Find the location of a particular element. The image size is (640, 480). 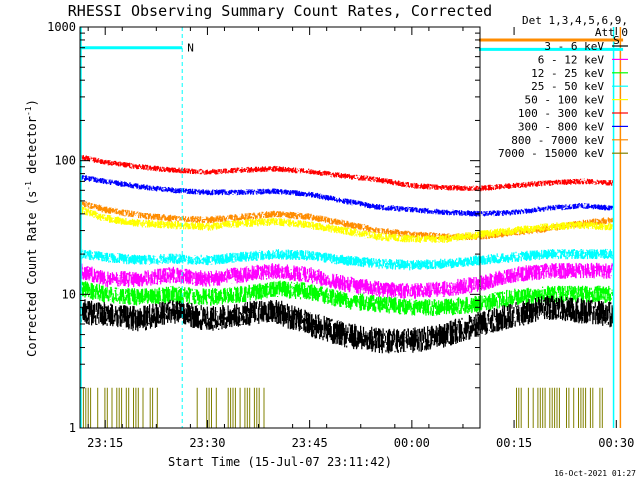

legend-header-line2: Att 0 is located at coordinates (611, 32).